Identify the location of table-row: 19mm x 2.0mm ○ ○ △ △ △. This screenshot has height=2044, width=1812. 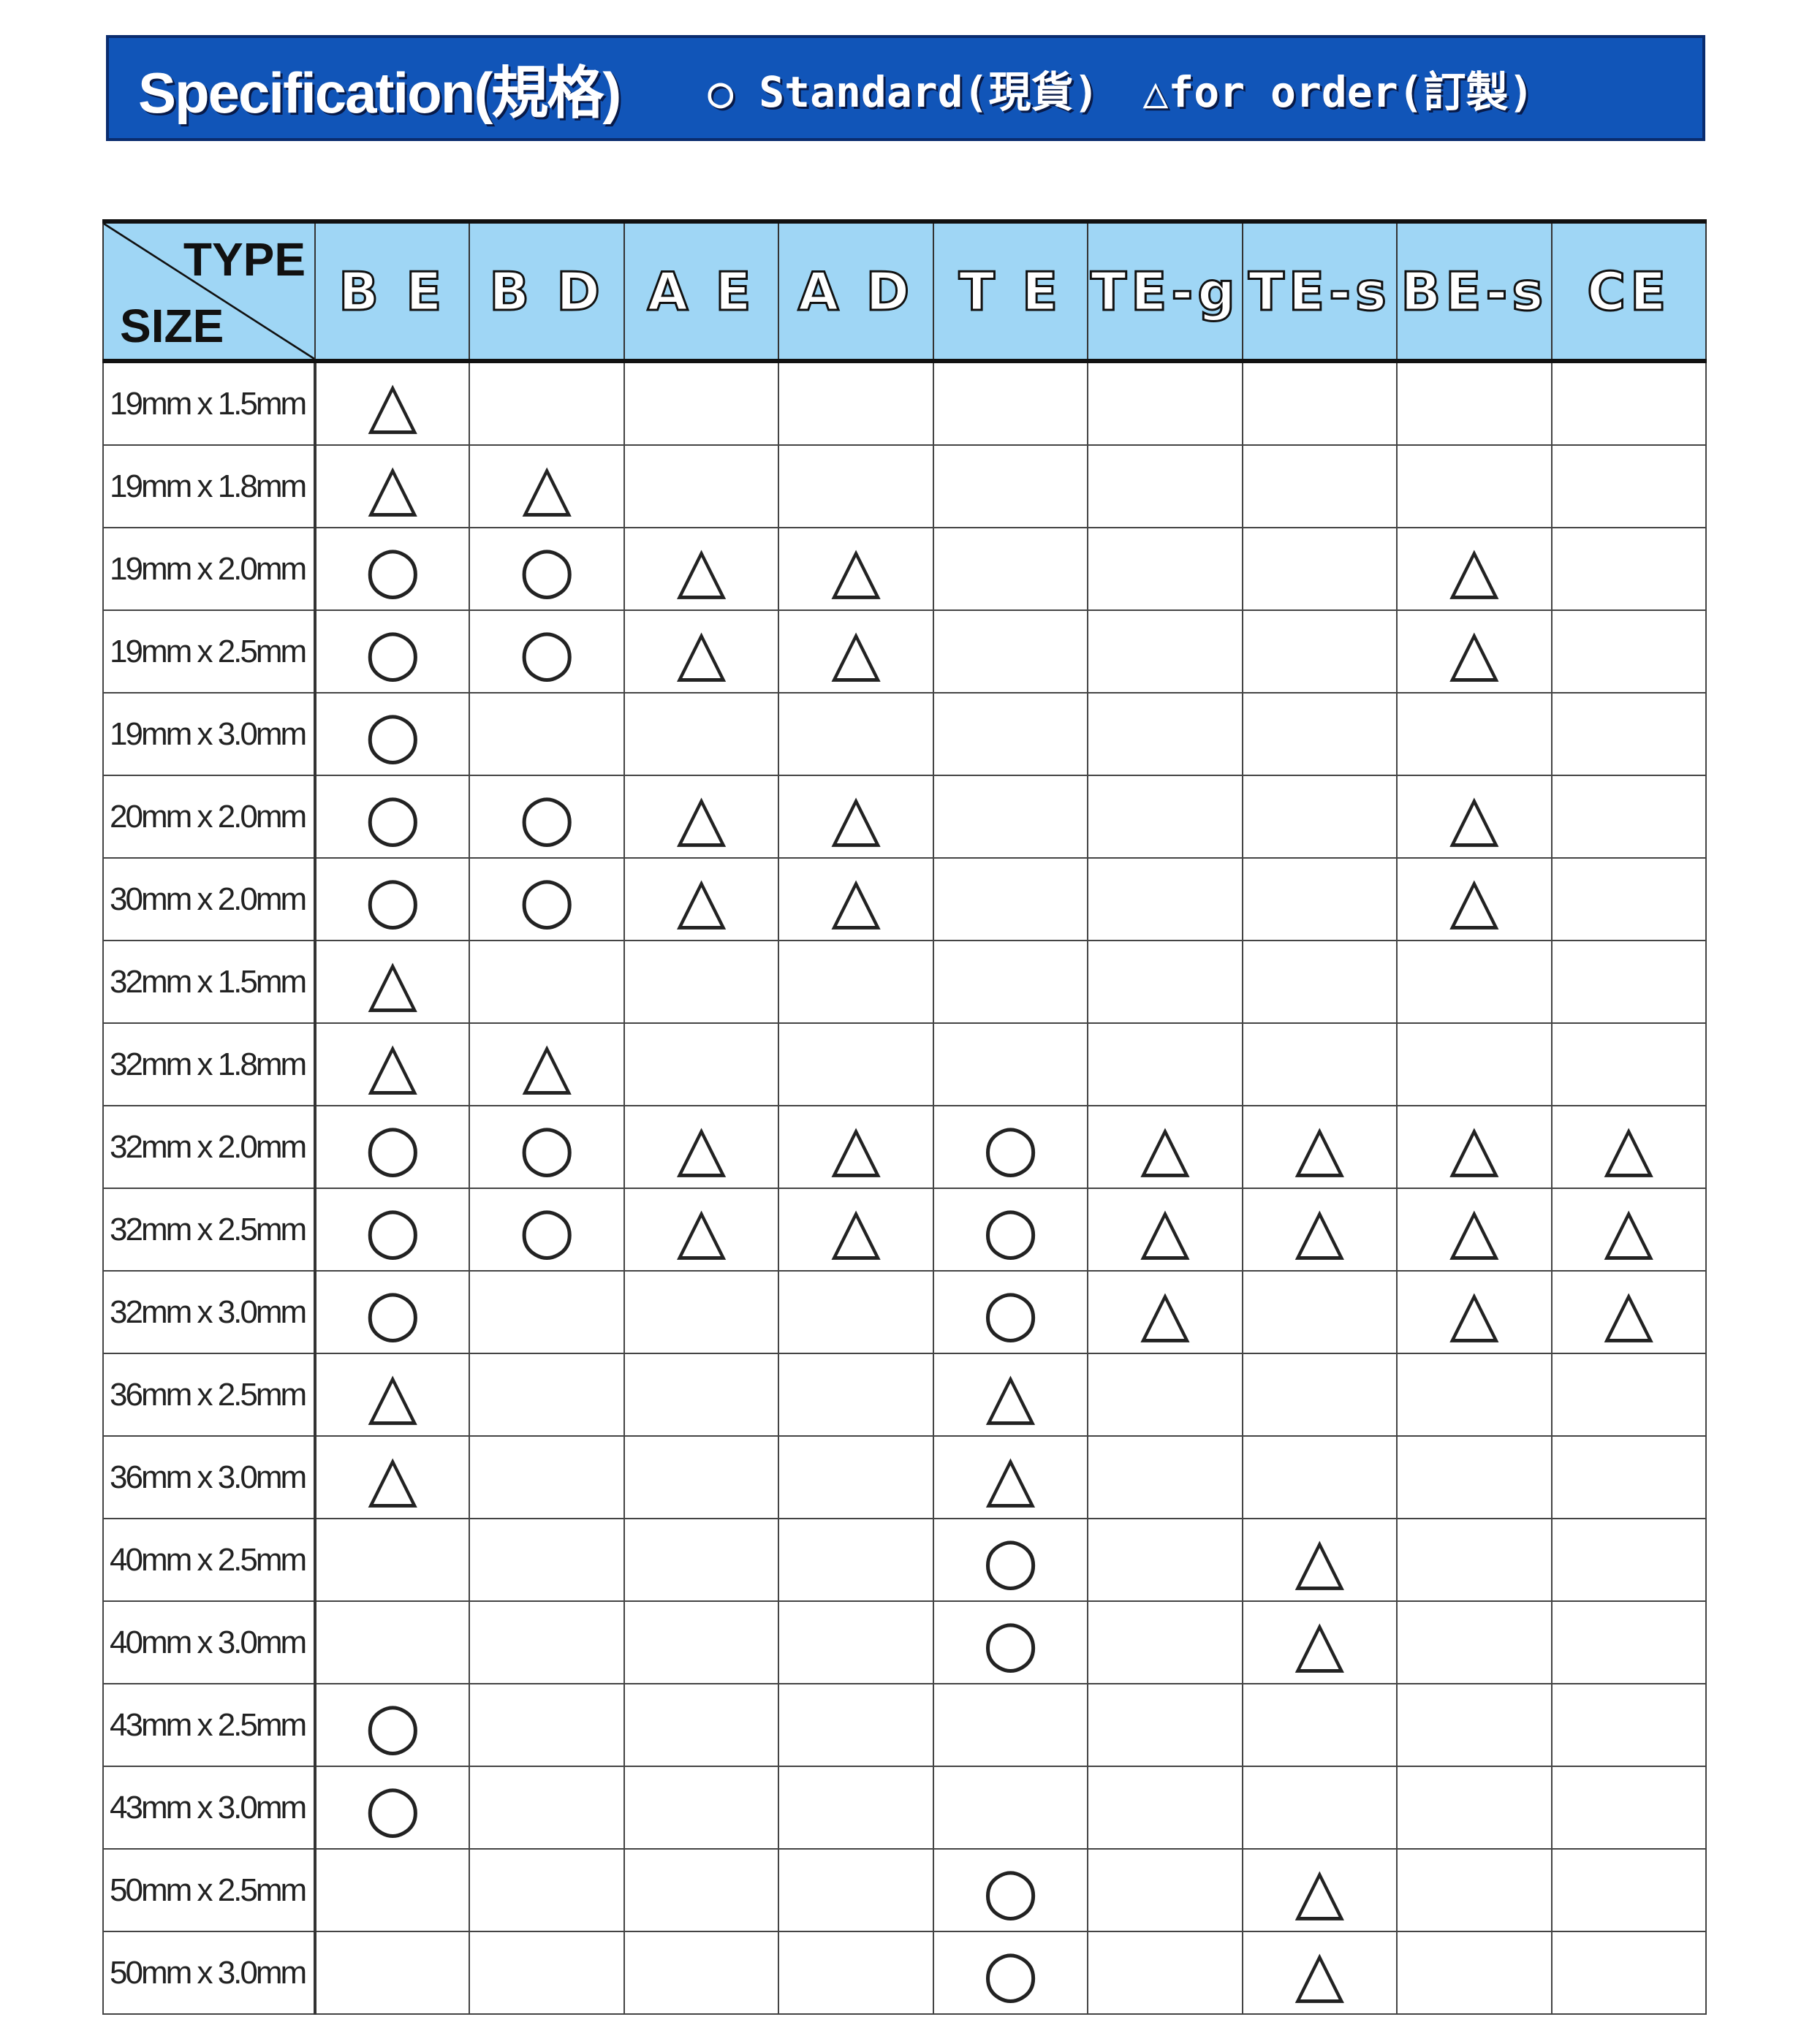
(905, 569).